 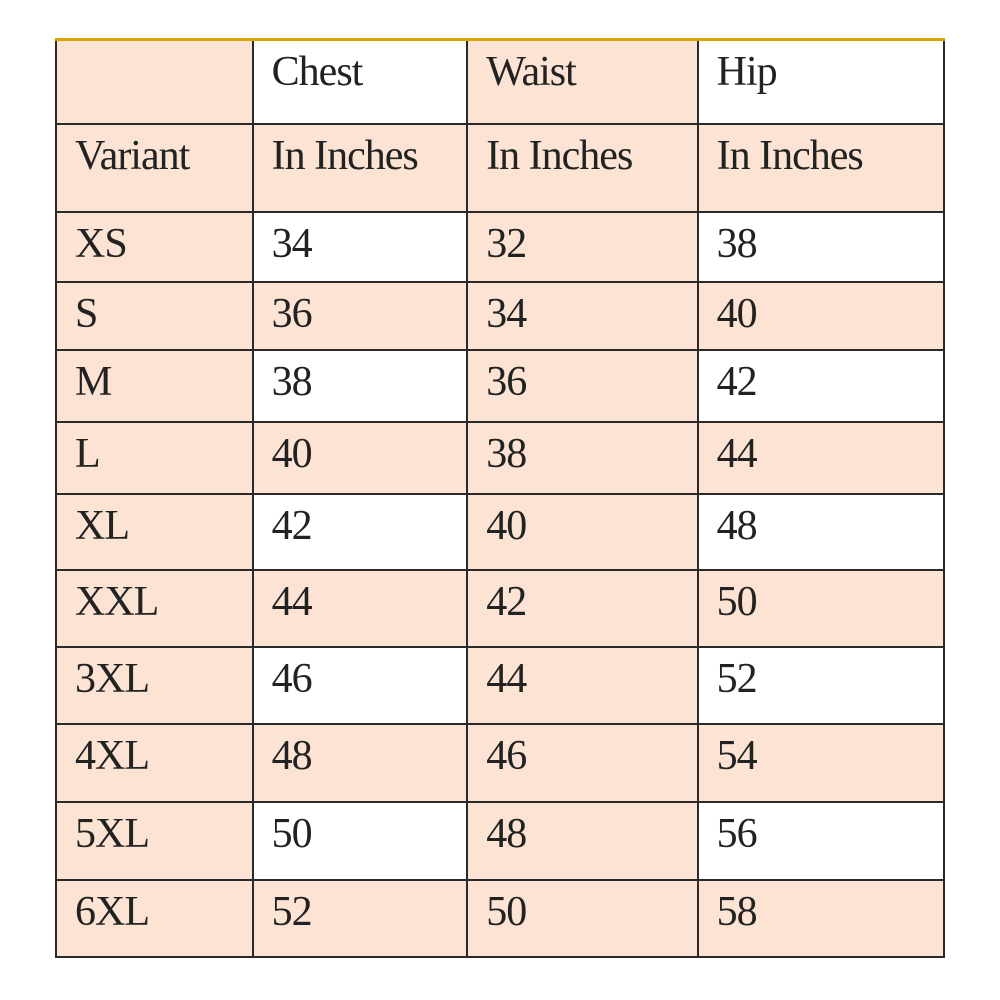 I want to click on table-row: 4XL 48 46 54, so click(x=500, y=762).